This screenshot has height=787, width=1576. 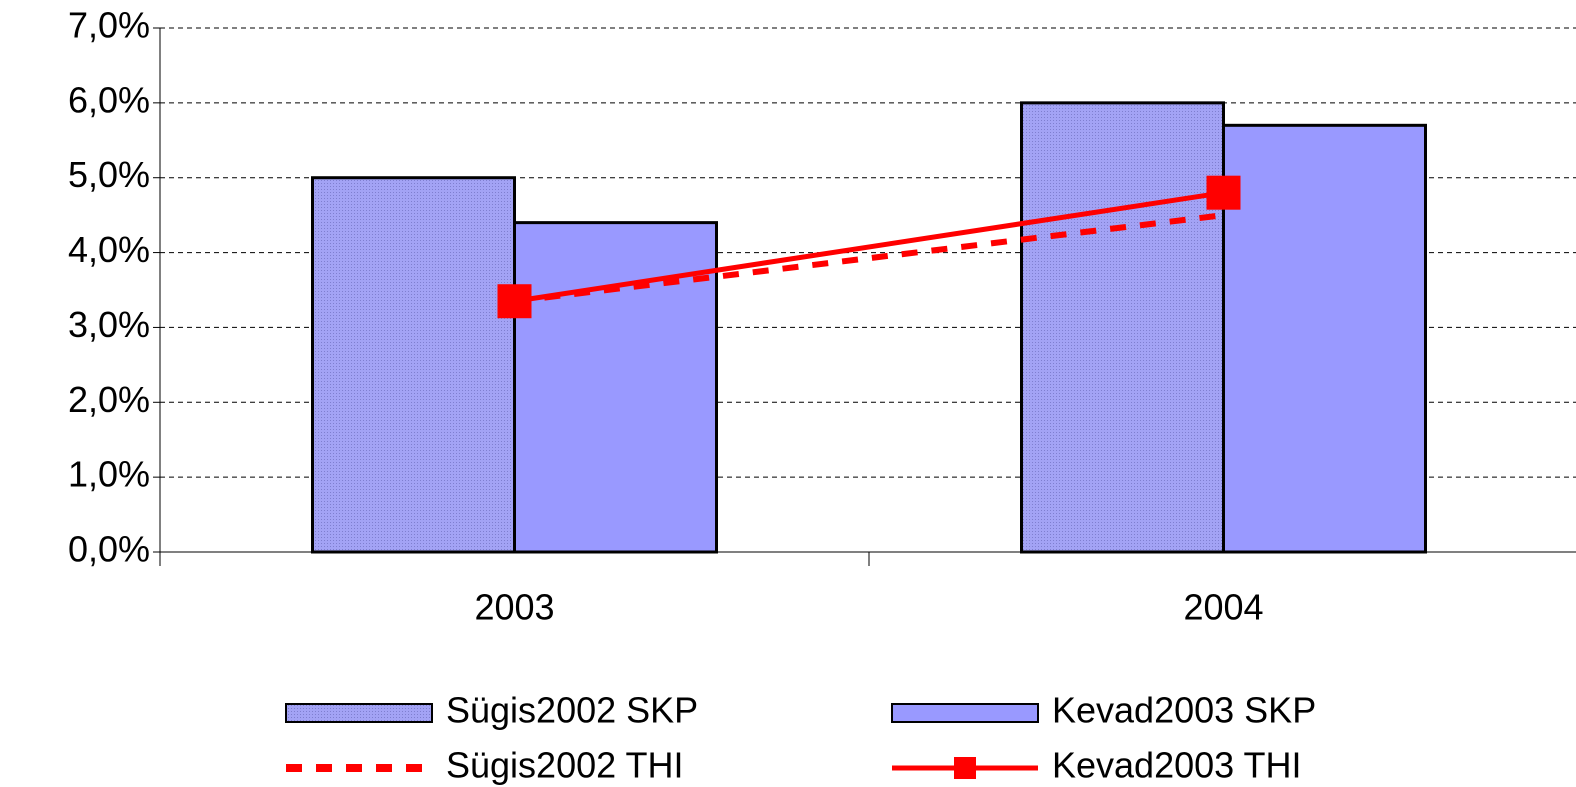 I want to click on legend-label: Sügis2002 THI, so click(x=564, y=765).